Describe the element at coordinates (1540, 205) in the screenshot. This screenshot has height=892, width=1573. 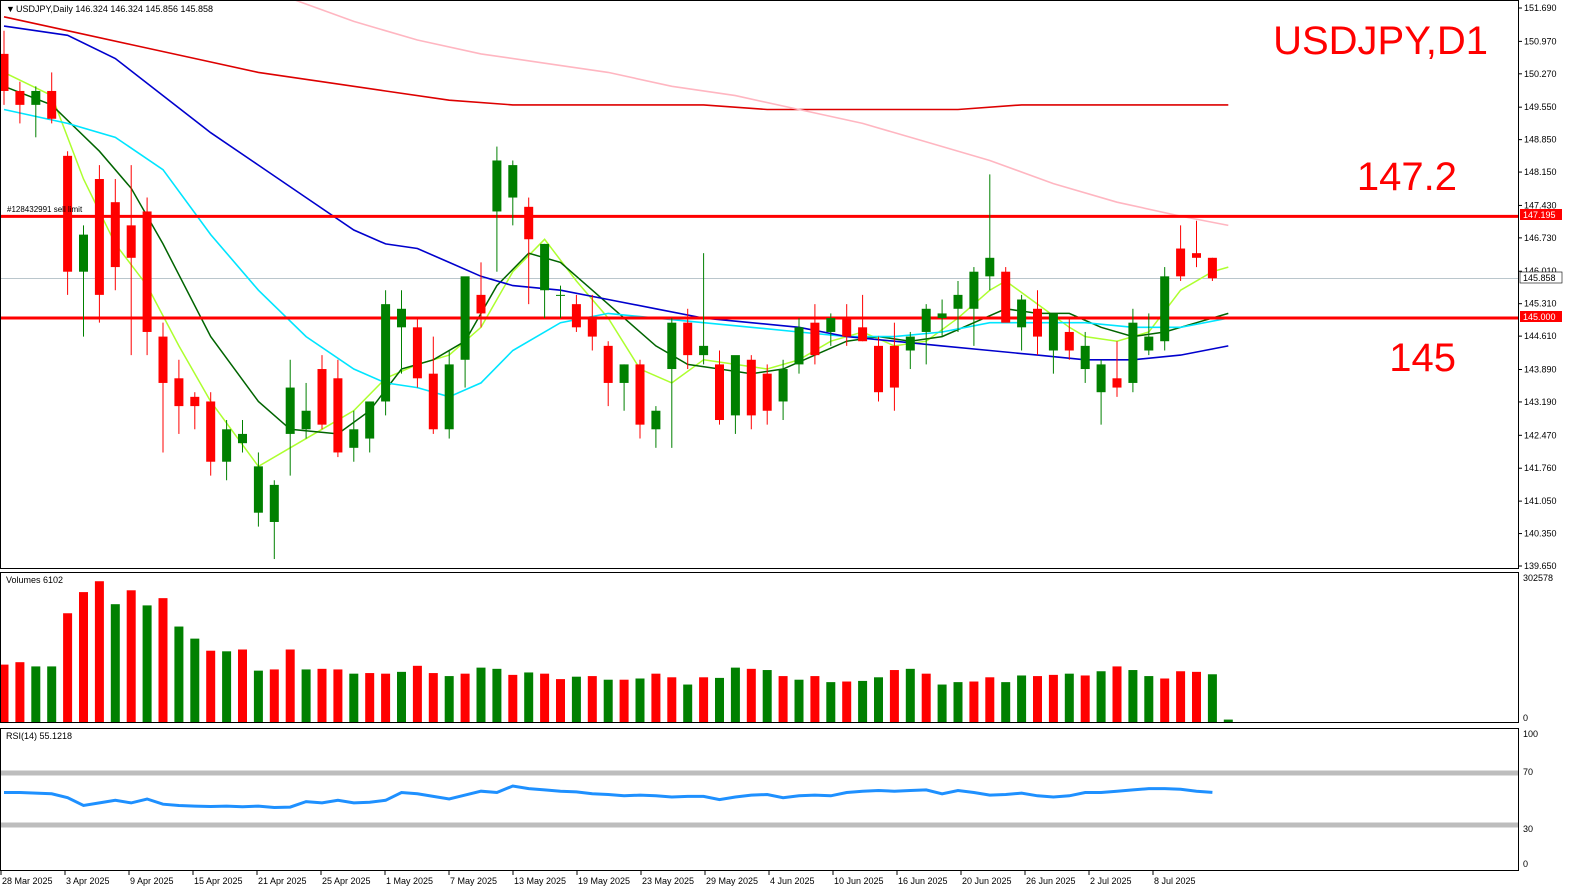
I see `price-tick-label: 147.430` at that location.